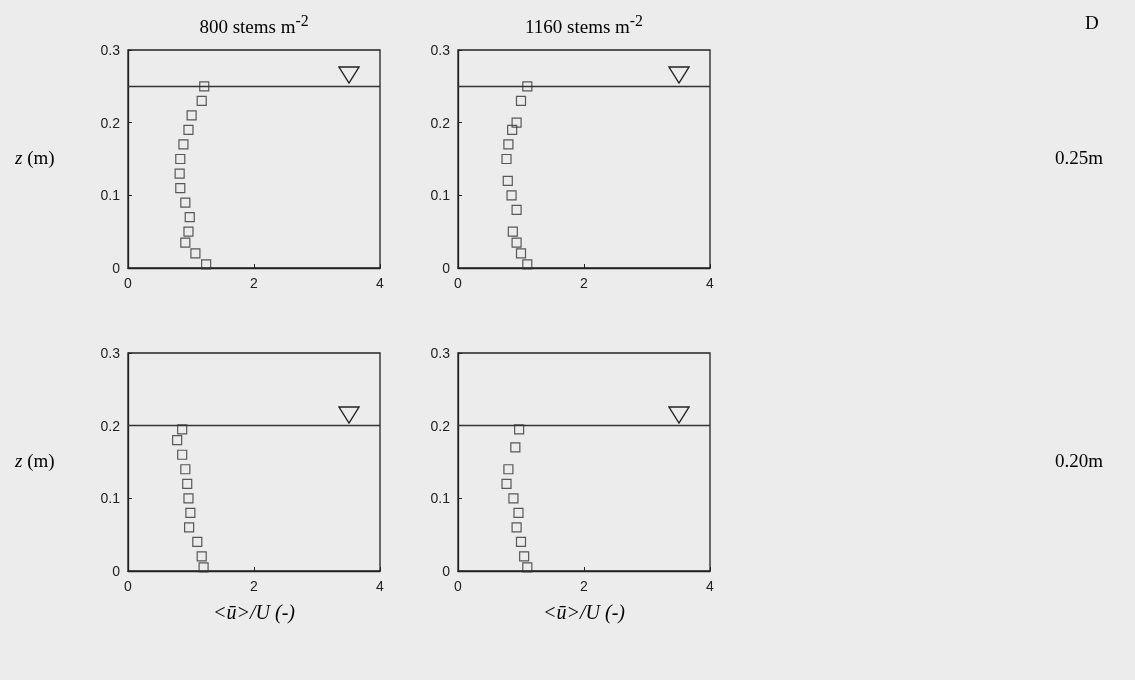 This screenshot has width=1135, height=680. Describe the element at coordinates (1092, 23) in the screenshot. I see `text: D` at that location.